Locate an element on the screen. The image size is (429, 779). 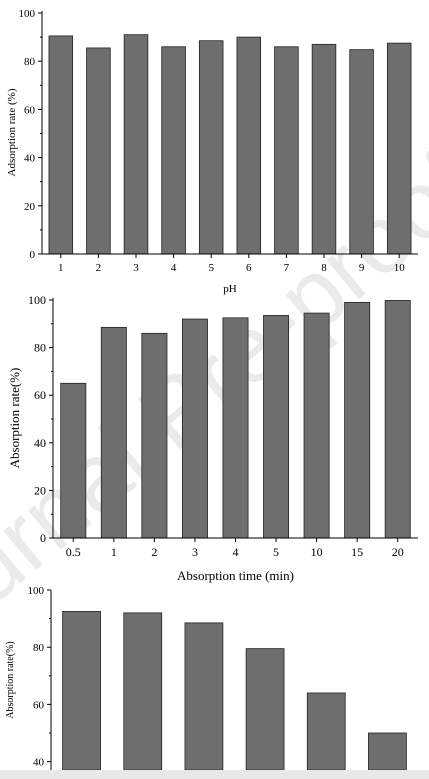
x-tick-label: 9 is located at coordinates (362, 268).